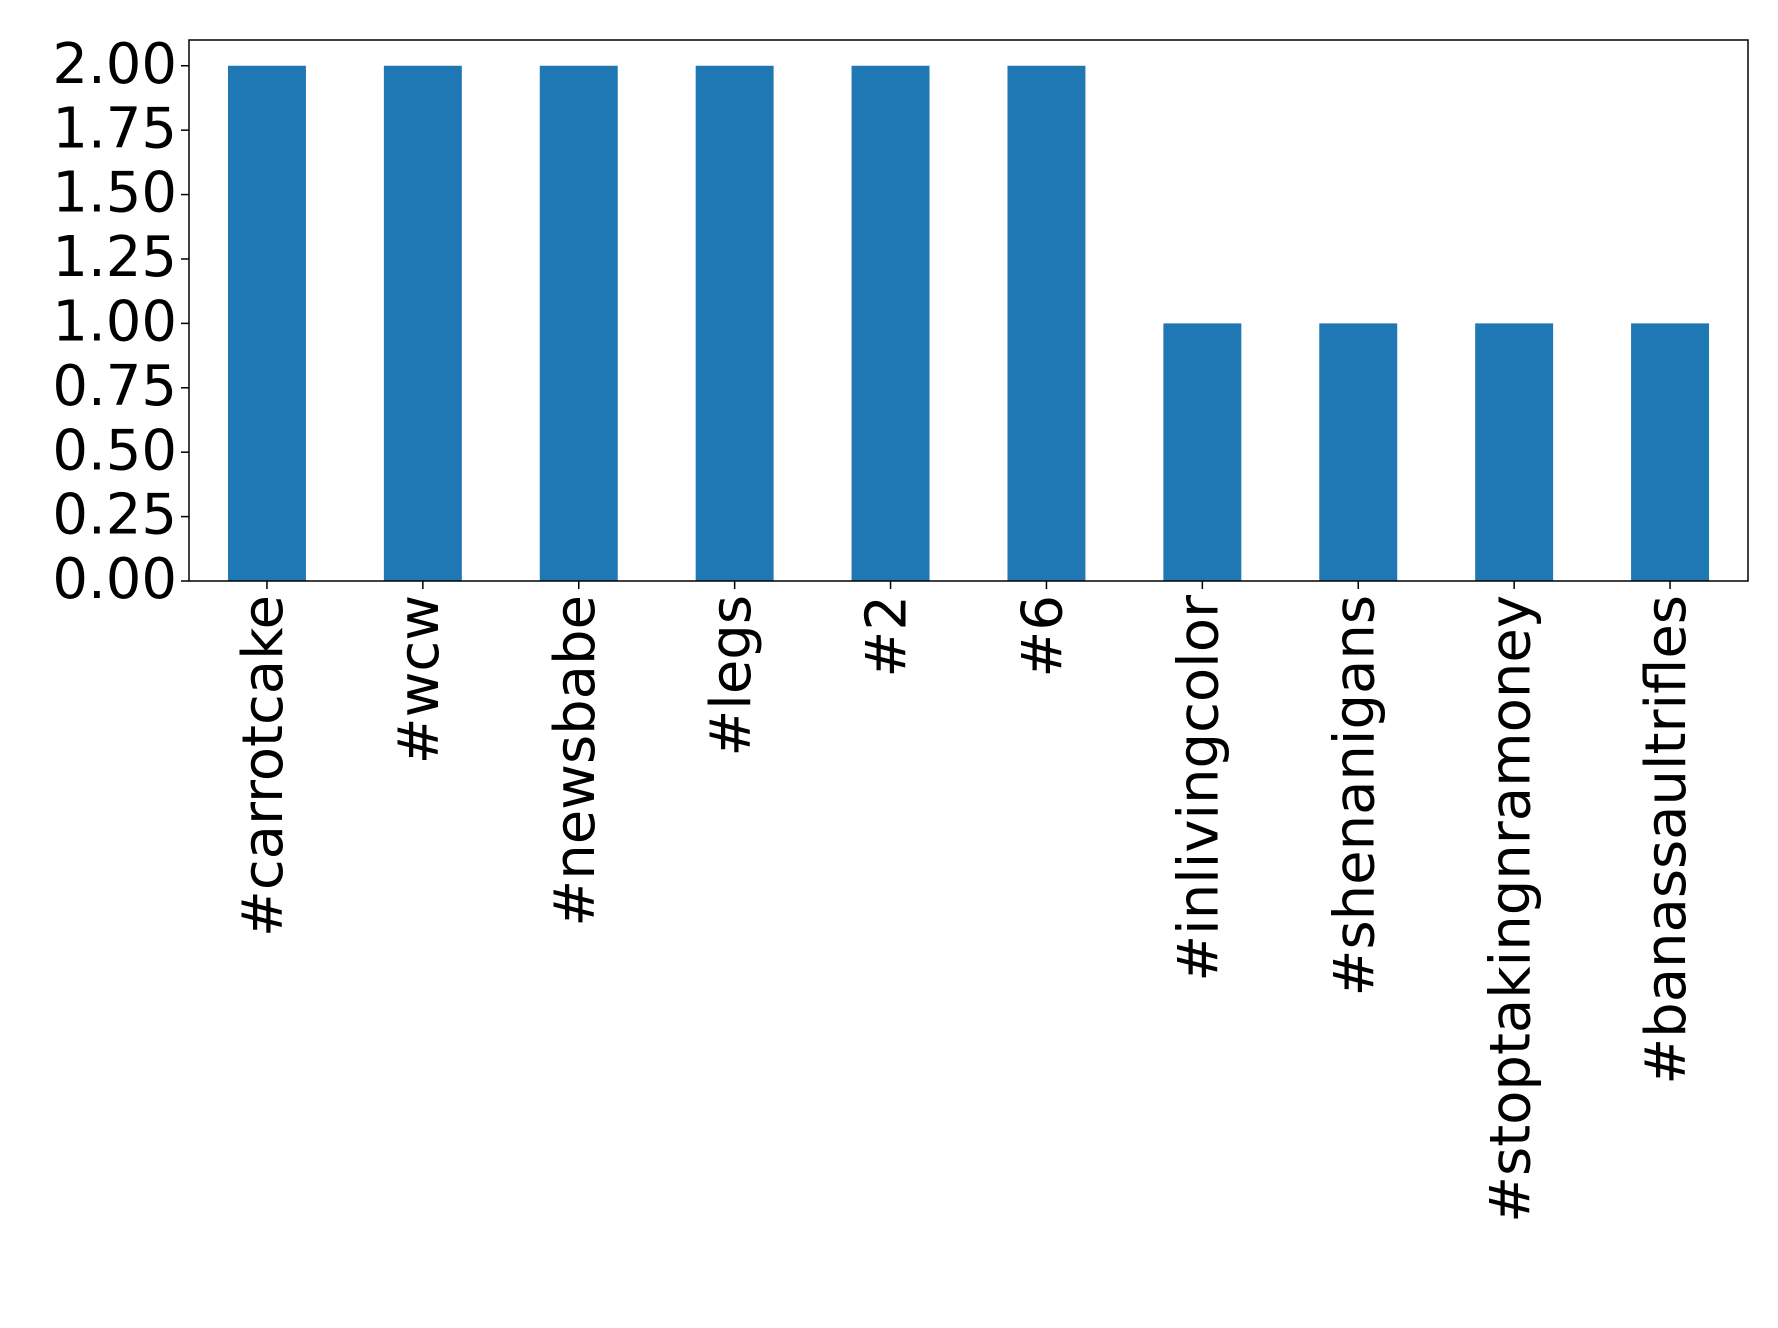  What do you see at coordinates (731, 676) in the screenshot?
I see `x-tick-label: #legs` at bounding box center [731, 676].